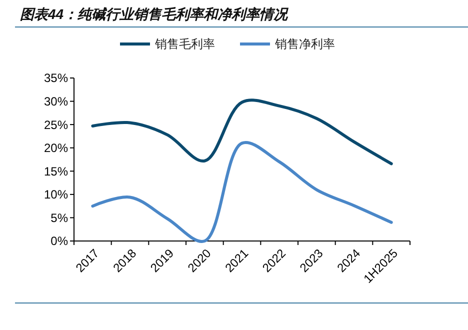 Image resolution: width=468 pixels, height=330 pixels. I want to click on legend-label: 销售净利率, so click(304, 44).